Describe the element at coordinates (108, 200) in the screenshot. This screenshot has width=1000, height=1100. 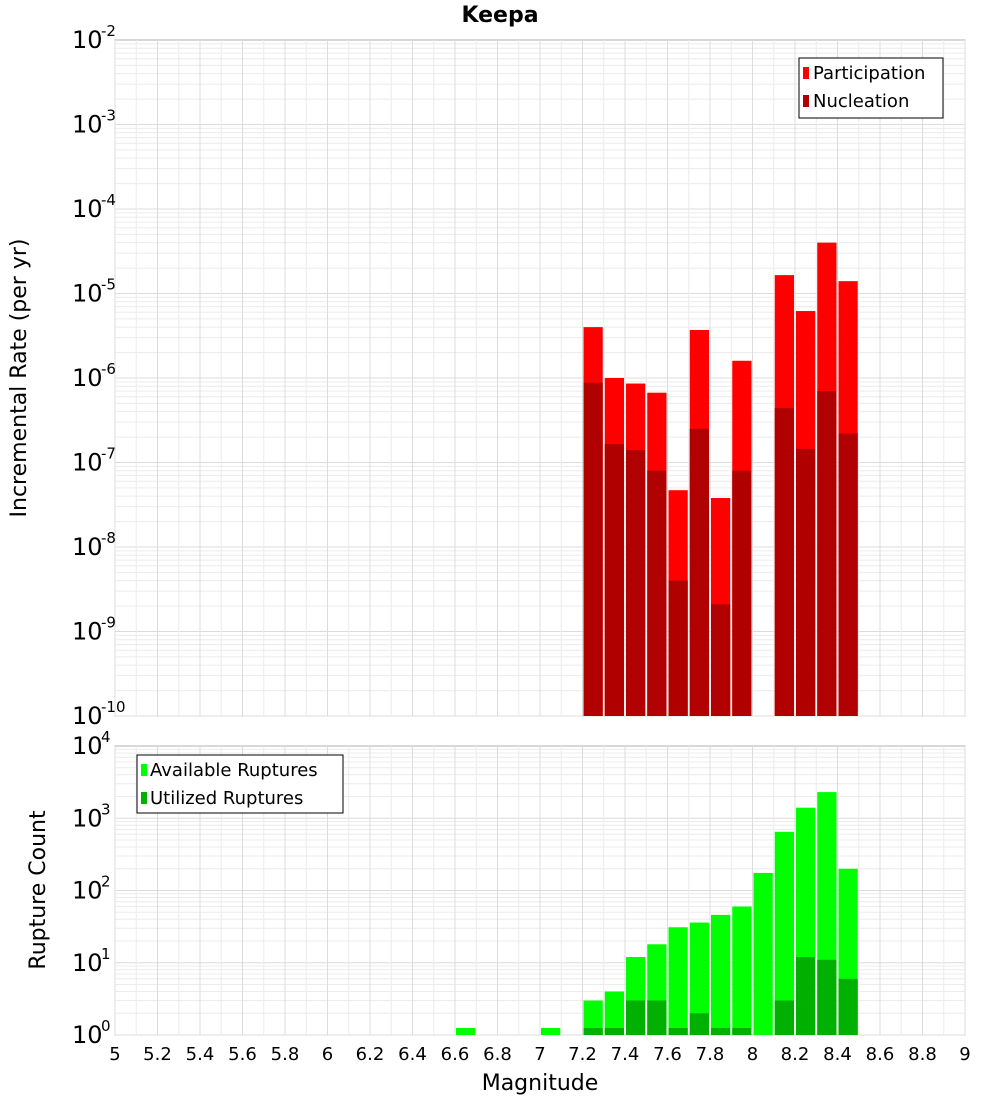
I see `y-tick-exponent: -4` at that location.